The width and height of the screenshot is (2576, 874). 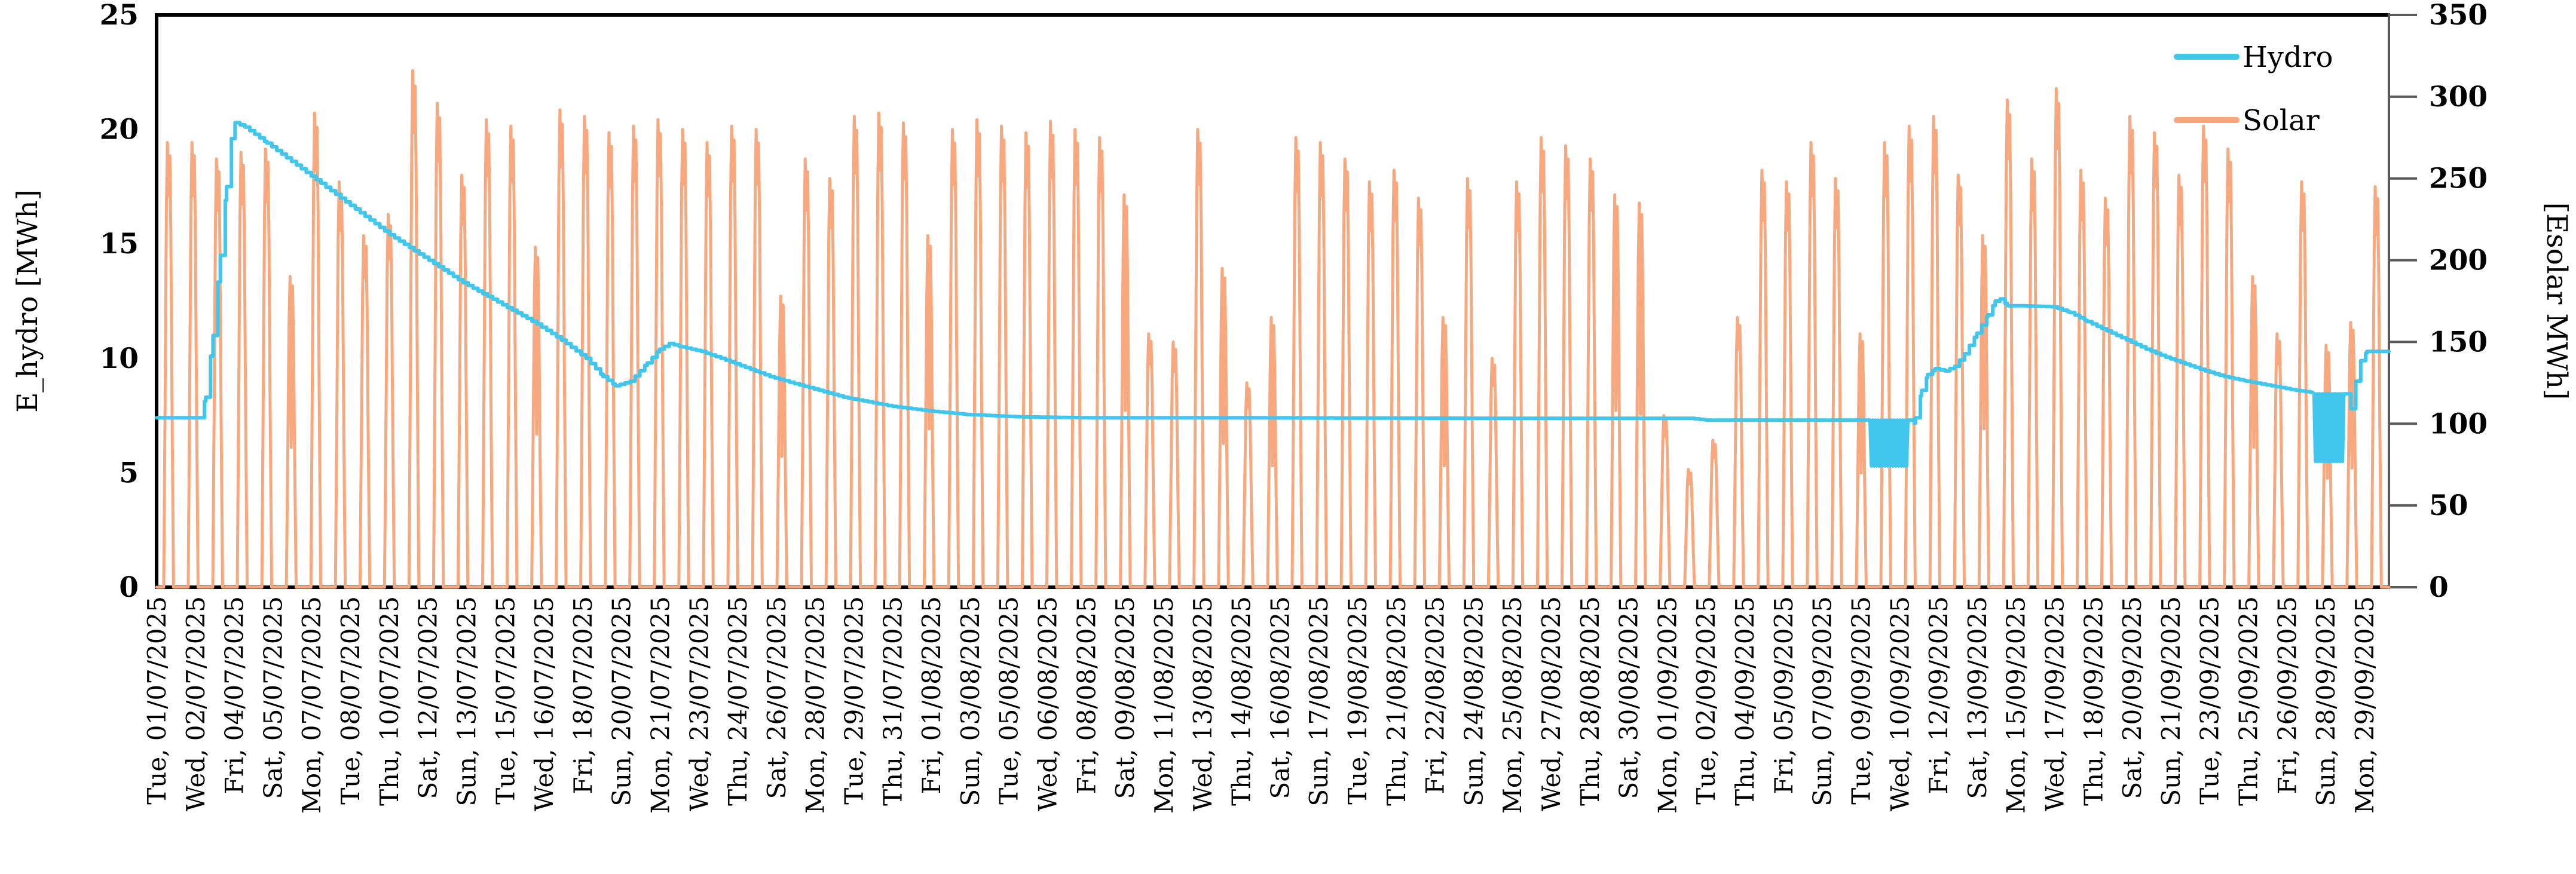 What do you see at coordinates (505, 700) in the screenshot?
I see `x-date-label: Tue, 15/07/2025` at bounding box center [505, 700].